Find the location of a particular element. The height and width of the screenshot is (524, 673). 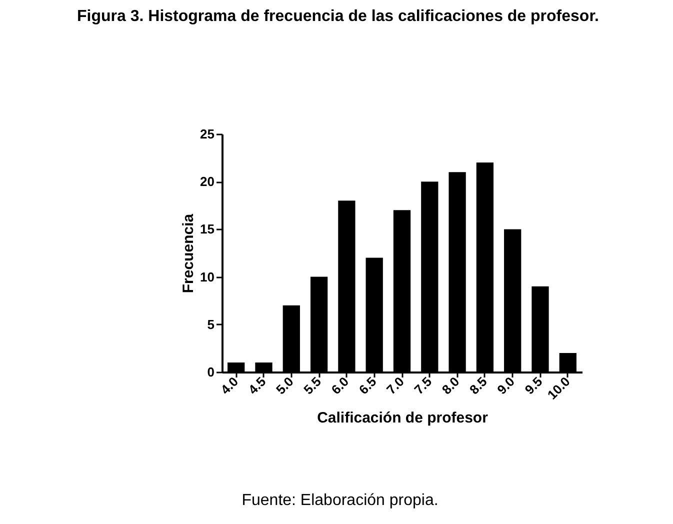

chart-title: Figura 3. Histograma de frecuencia de las calificaciones de profesor. is located at coordinates (338, 16).